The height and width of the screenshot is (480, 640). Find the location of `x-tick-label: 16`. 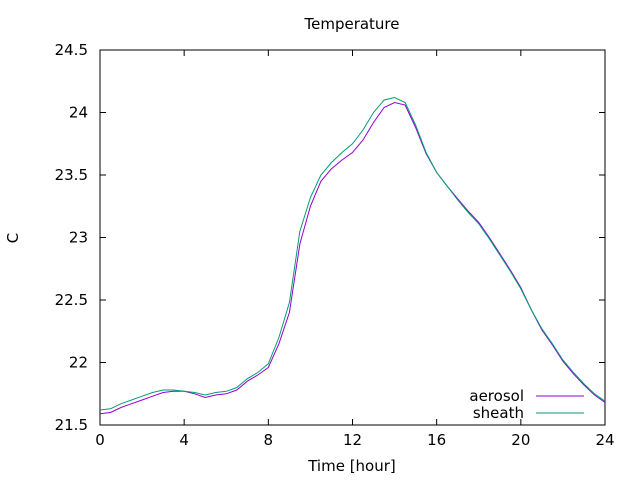

x-tick-label: 16 is located at coordinates (436, 440).